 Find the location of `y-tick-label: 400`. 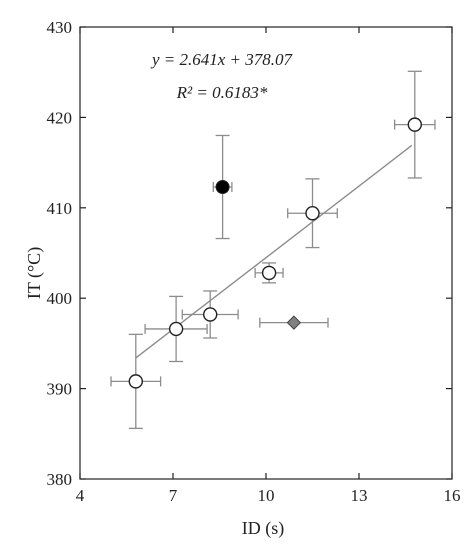

y-tick-label: 400 is located at coordinates (60, 298).